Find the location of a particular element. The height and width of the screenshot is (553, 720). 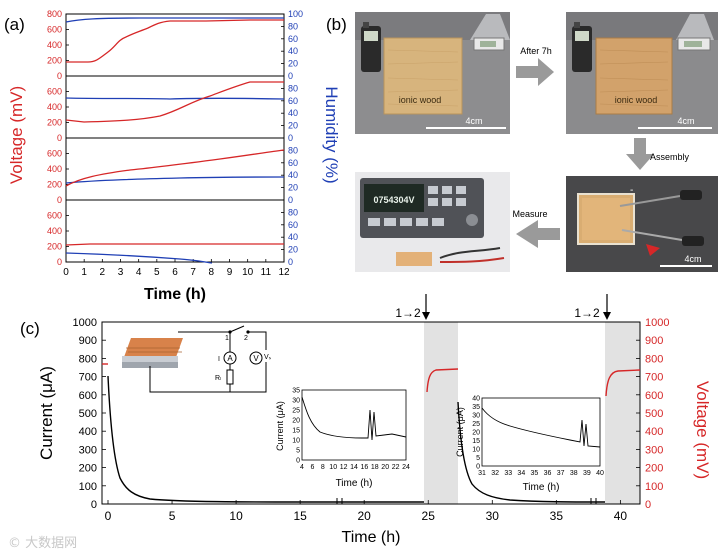

arrow-after-7h: After 7h is located at coordinates (535, 66).